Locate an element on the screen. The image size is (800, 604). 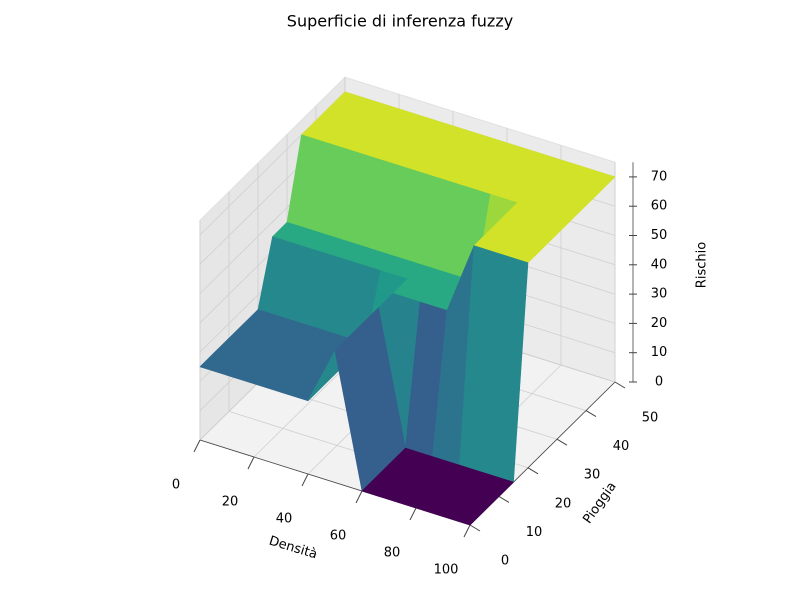
y-tick-label: 20 is located at coordinates (563, 503).